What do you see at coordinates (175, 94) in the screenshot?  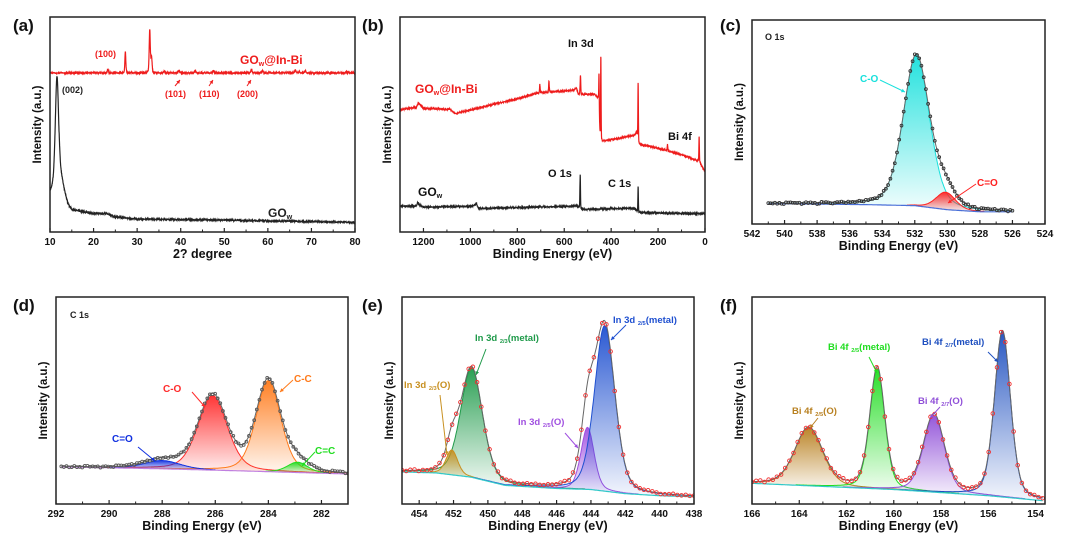 I see `annotation-text: (101)` at bounding box center [175, 94].